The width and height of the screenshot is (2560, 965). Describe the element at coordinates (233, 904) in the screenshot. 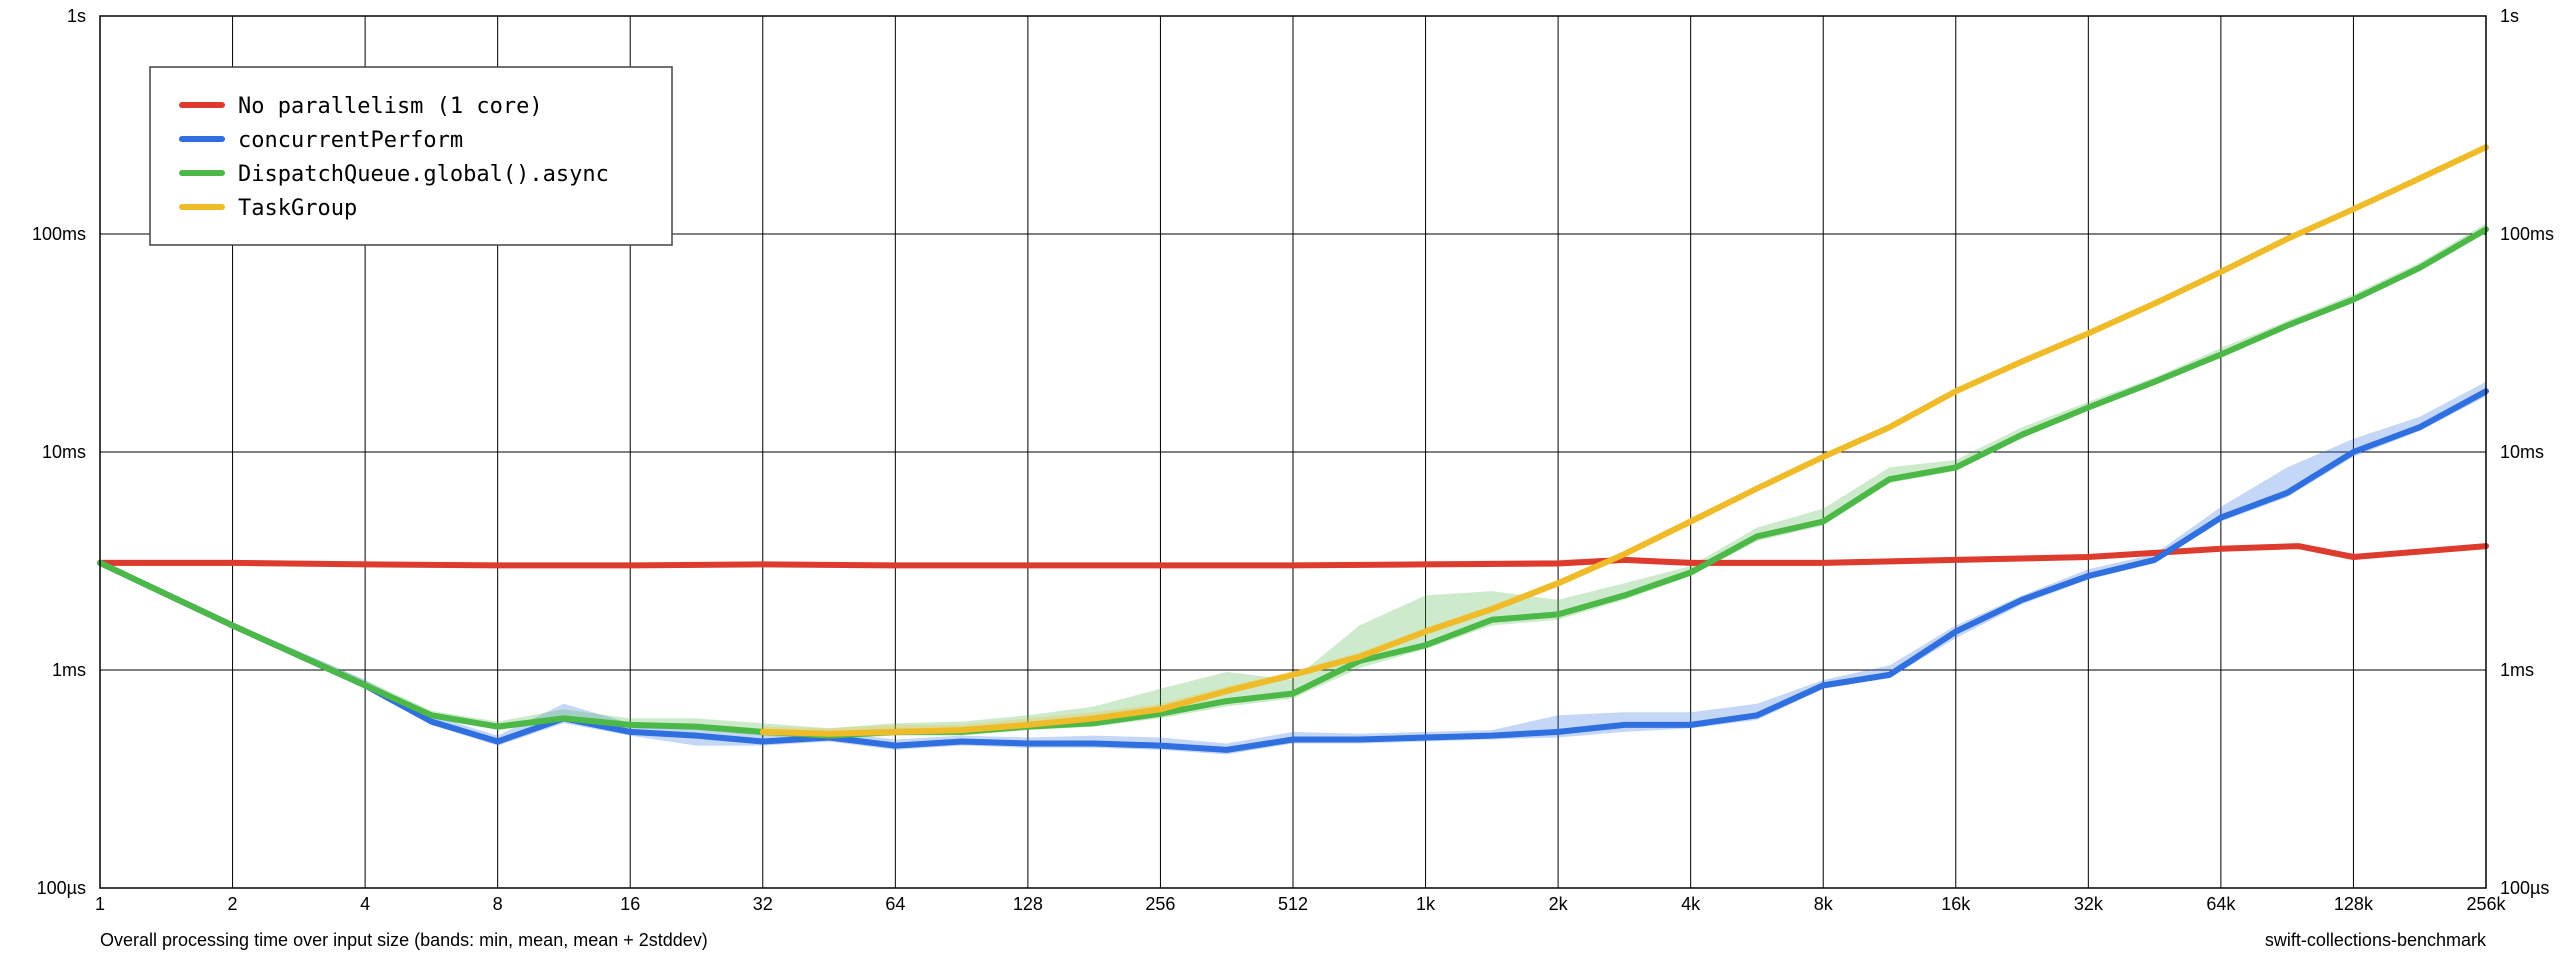

I see `x-tick-label: 2` at that location.